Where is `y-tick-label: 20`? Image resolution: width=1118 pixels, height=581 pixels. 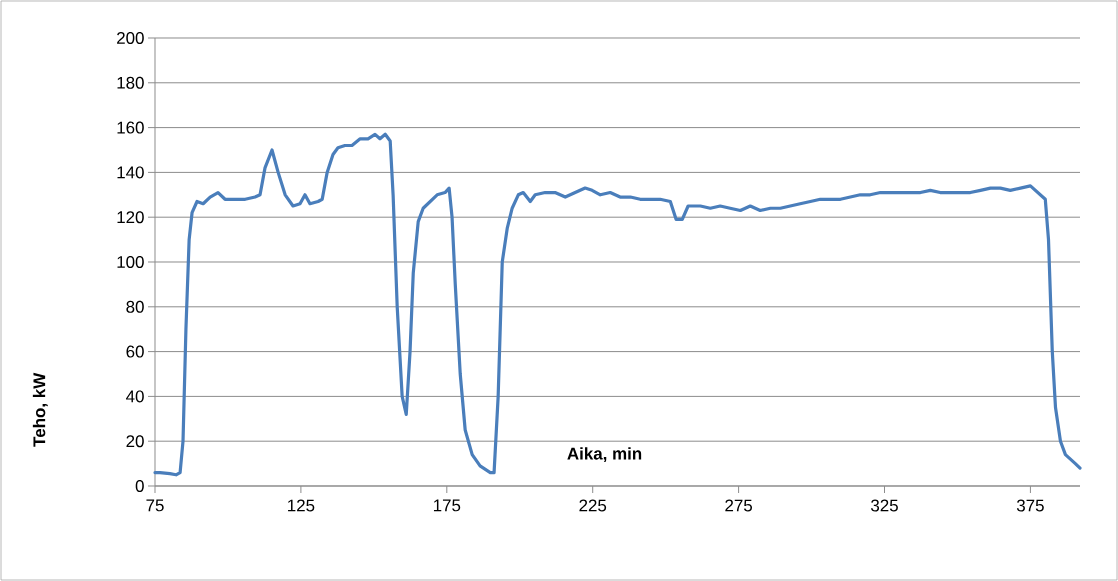 y-tick-label: 20 is located at coordinates (135, 441).